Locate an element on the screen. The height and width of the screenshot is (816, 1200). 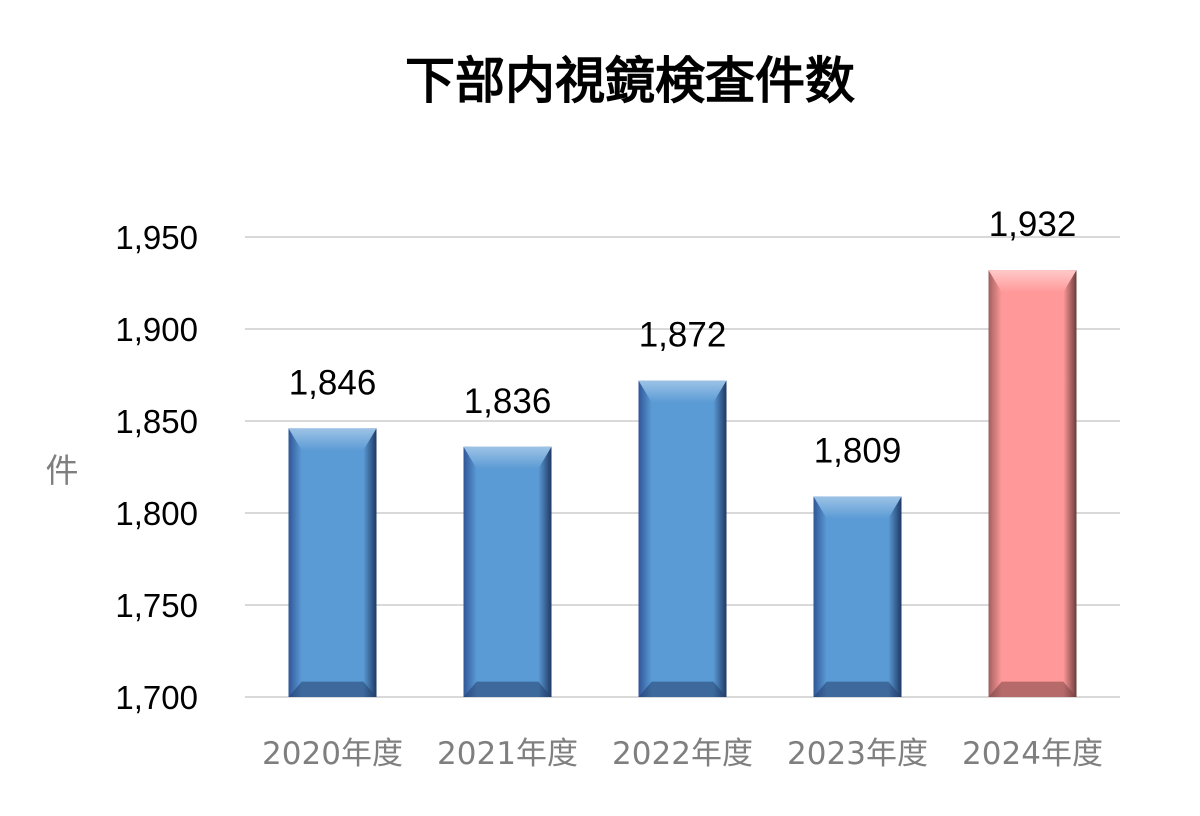
y-tick-label: 1,900 is located at coordinates (156, 329).